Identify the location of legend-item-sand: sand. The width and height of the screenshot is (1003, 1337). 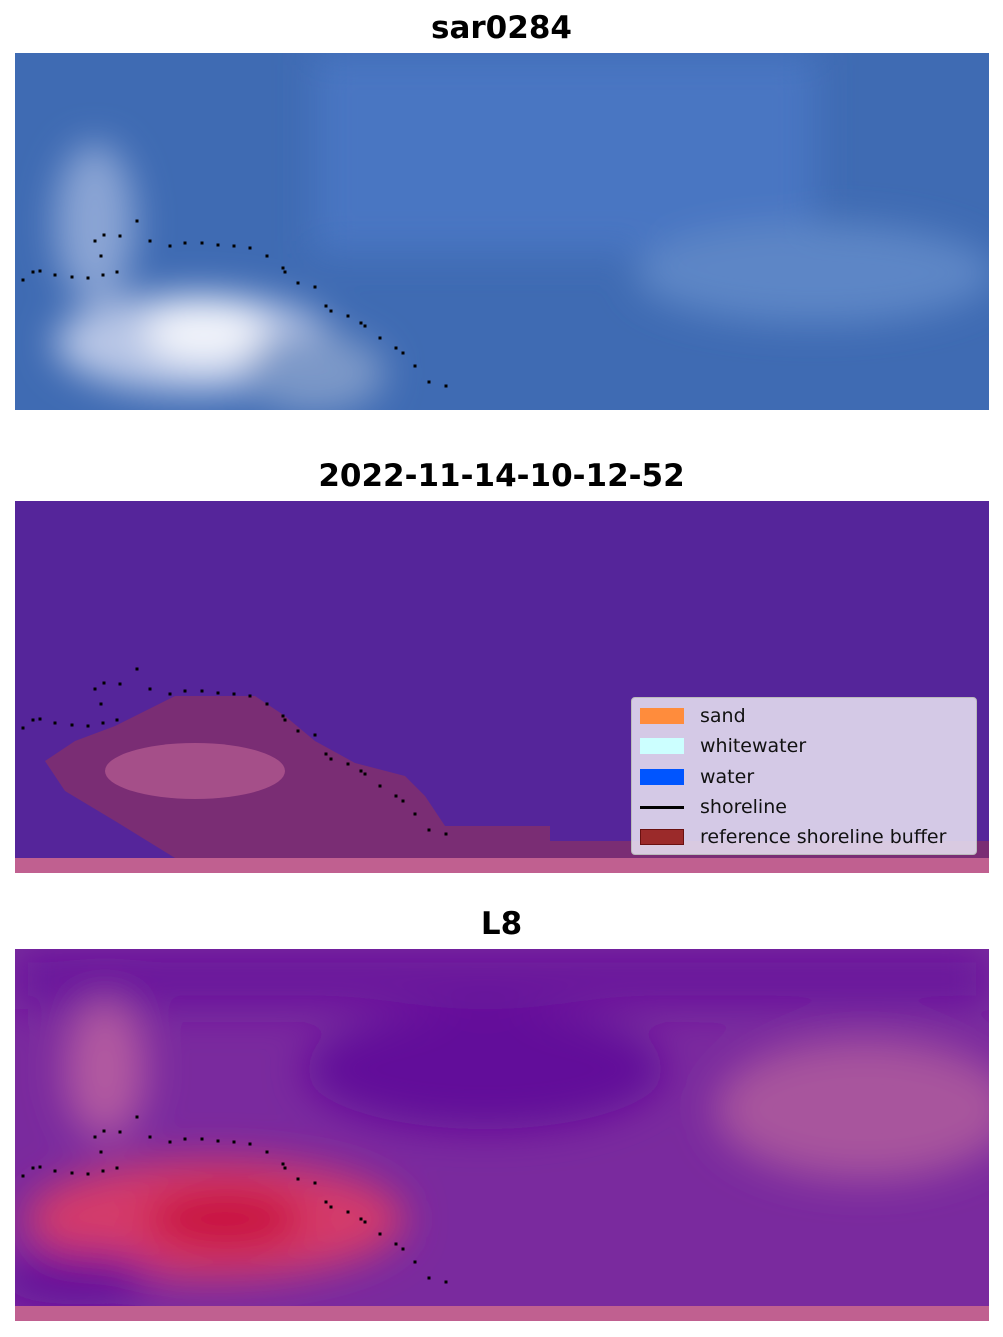
(693, 716).